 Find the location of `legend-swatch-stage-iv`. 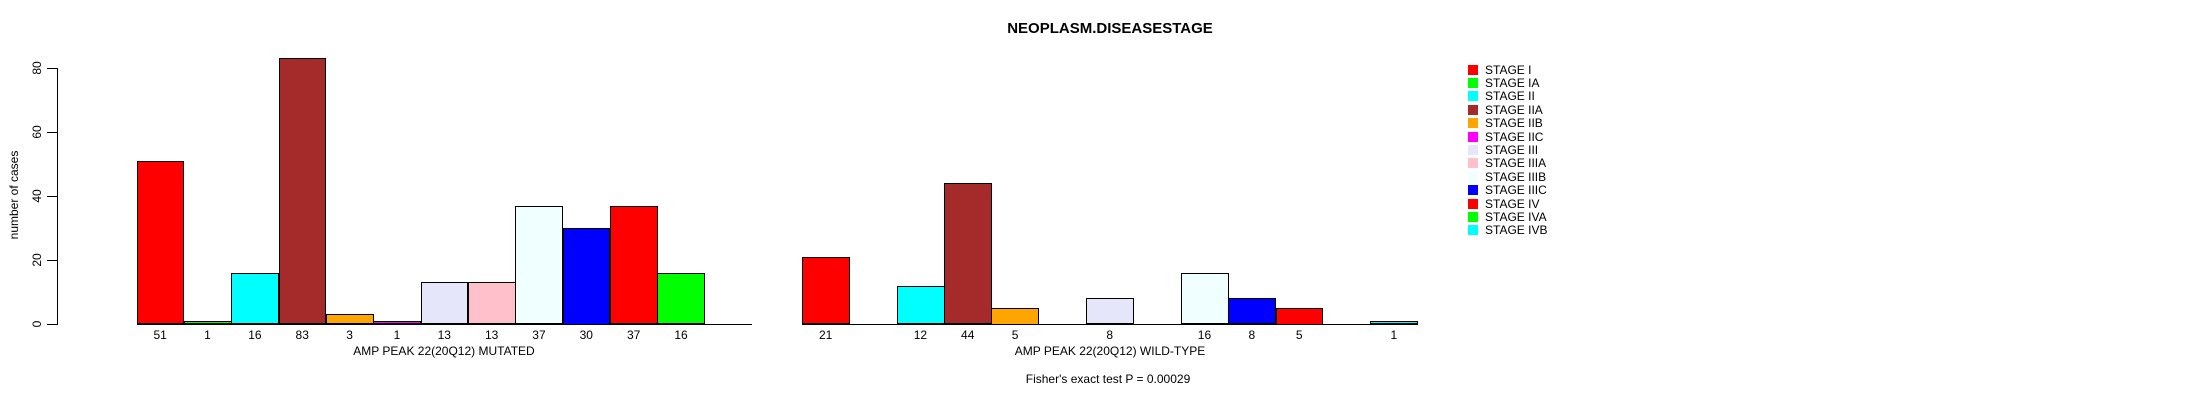

legend-swatch-stage-iv is located at coordinates (1473, 203).